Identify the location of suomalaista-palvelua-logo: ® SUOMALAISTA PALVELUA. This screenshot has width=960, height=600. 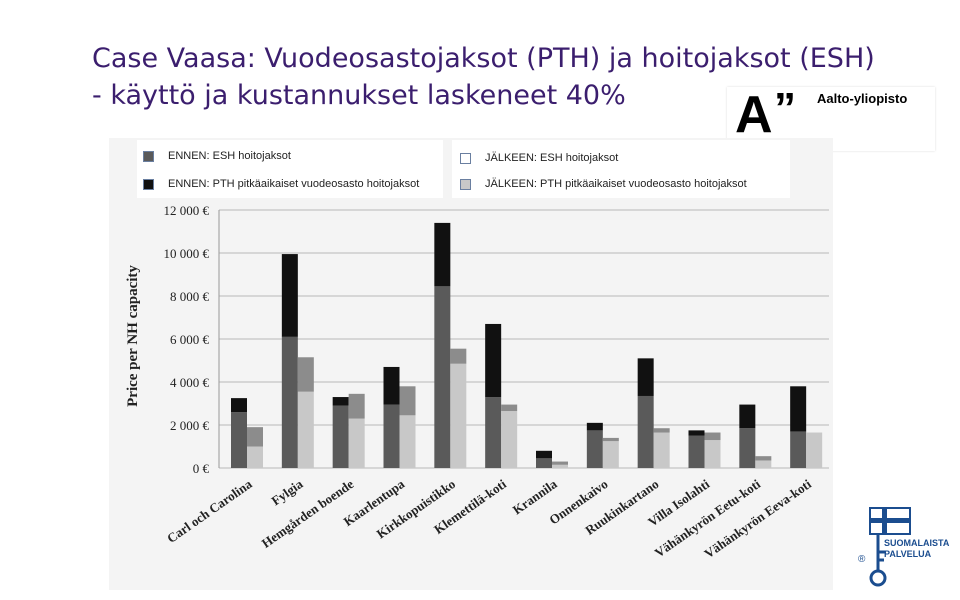
(894, 546).